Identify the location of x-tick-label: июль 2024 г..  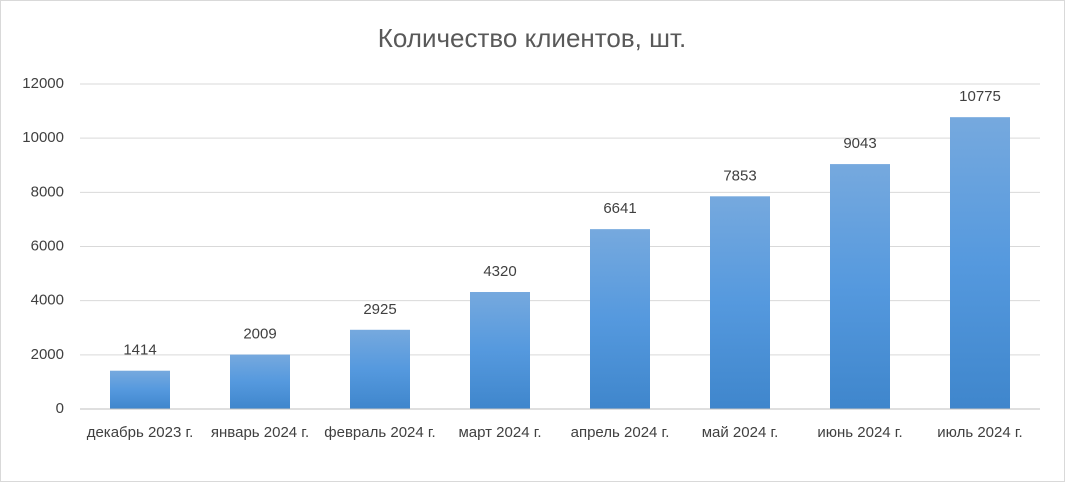
(980, 432).